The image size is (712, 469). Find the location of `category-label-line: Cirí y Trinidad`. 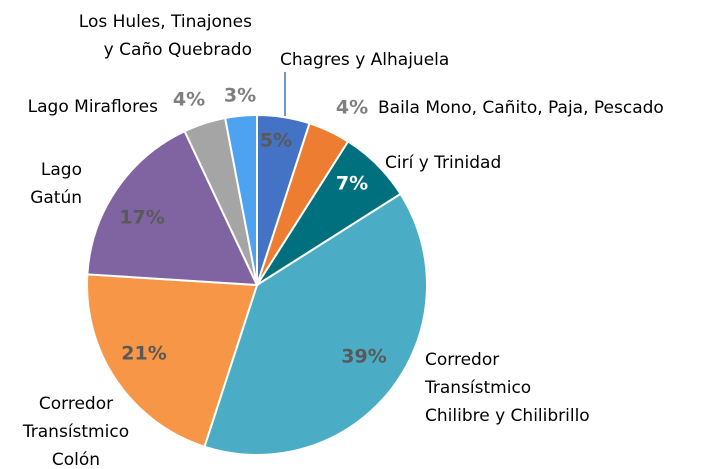

category-label-line: Cirí y Trinidad is located at coordinates (443, 163).